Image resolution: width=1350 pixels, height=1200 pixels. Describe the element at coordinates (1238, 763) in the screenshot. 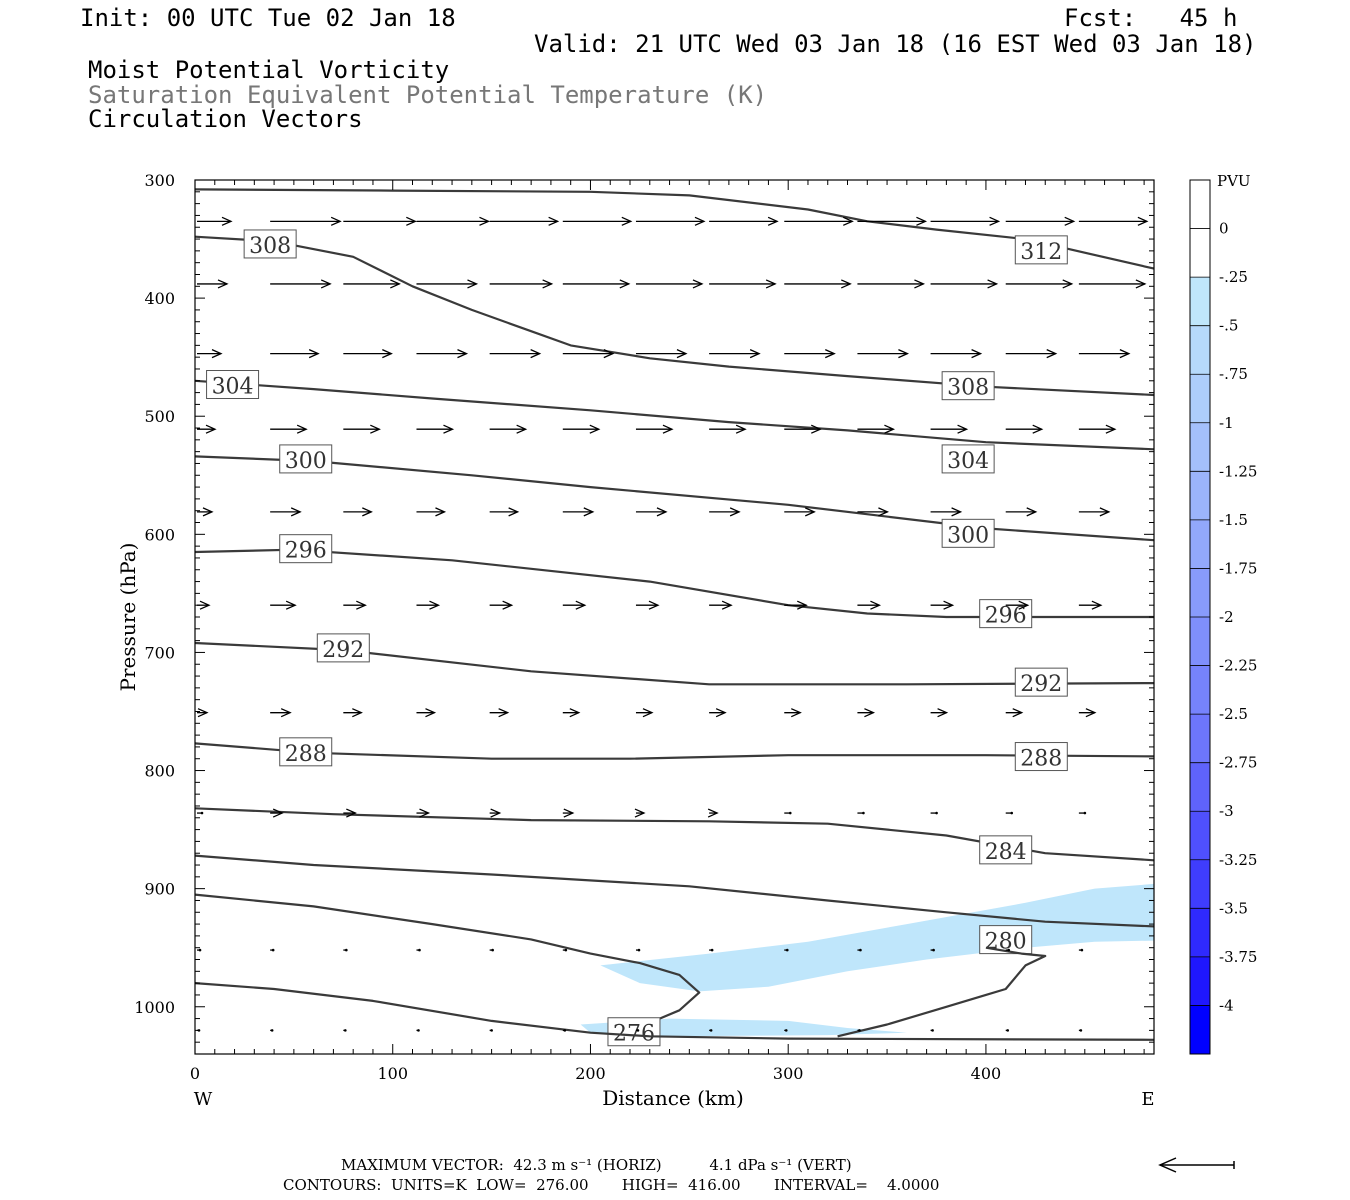

I see `colorbar-label: -2.75` at that location.